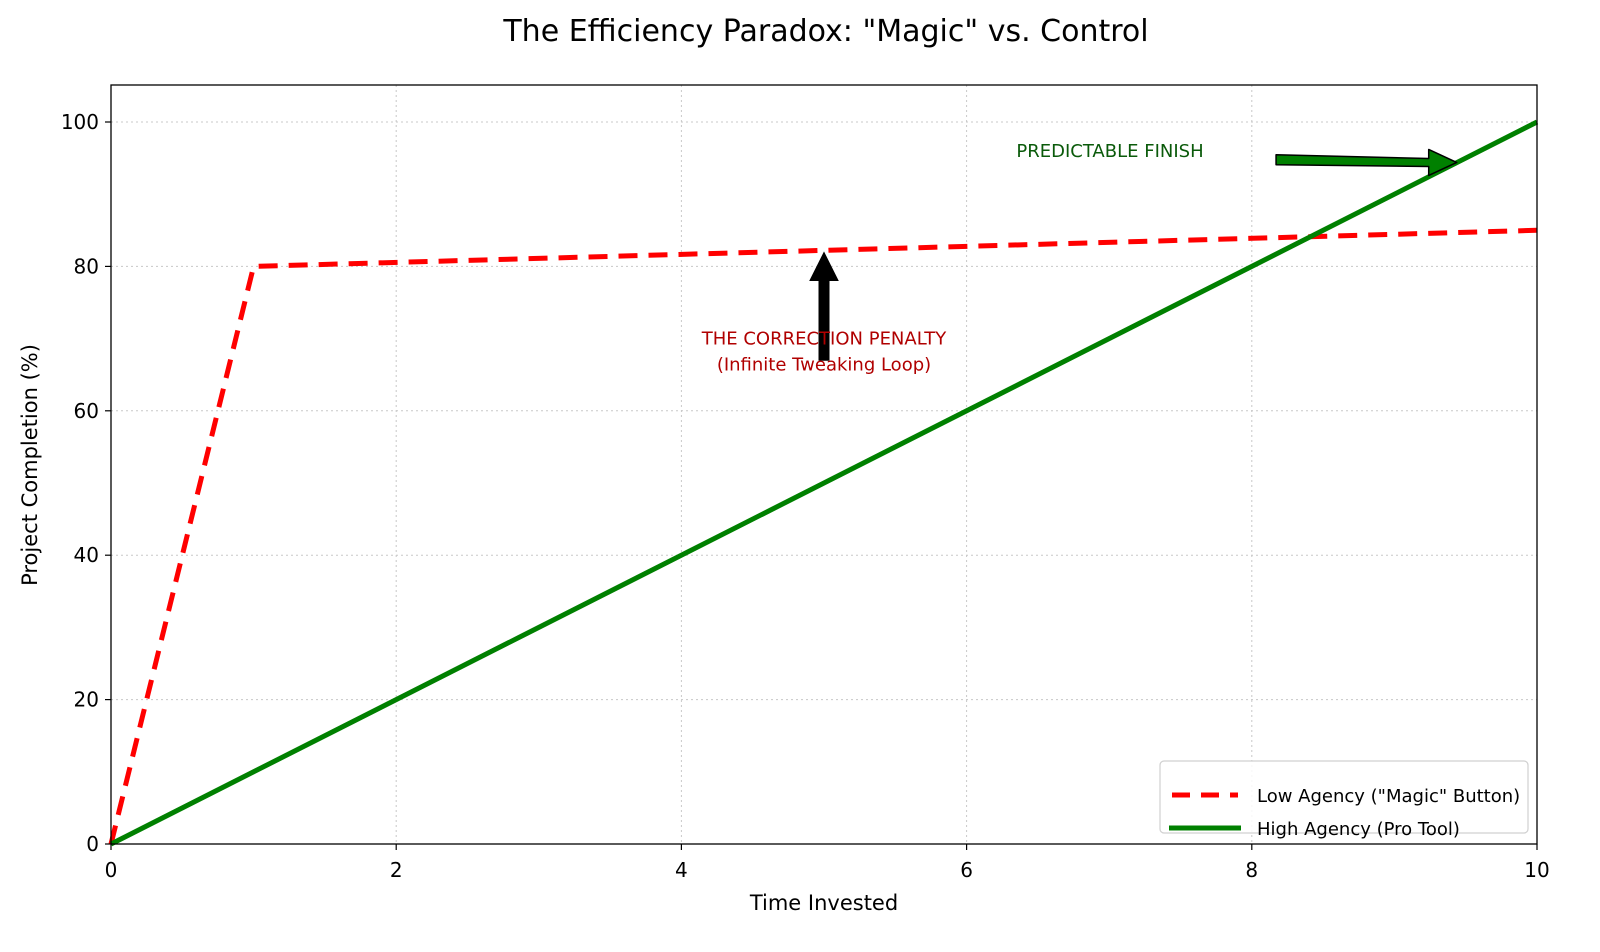  What do you see at coordinates (681, 870) in the screenshot?
I see `x-tick-label: 4` at bounding box center [681, 870].